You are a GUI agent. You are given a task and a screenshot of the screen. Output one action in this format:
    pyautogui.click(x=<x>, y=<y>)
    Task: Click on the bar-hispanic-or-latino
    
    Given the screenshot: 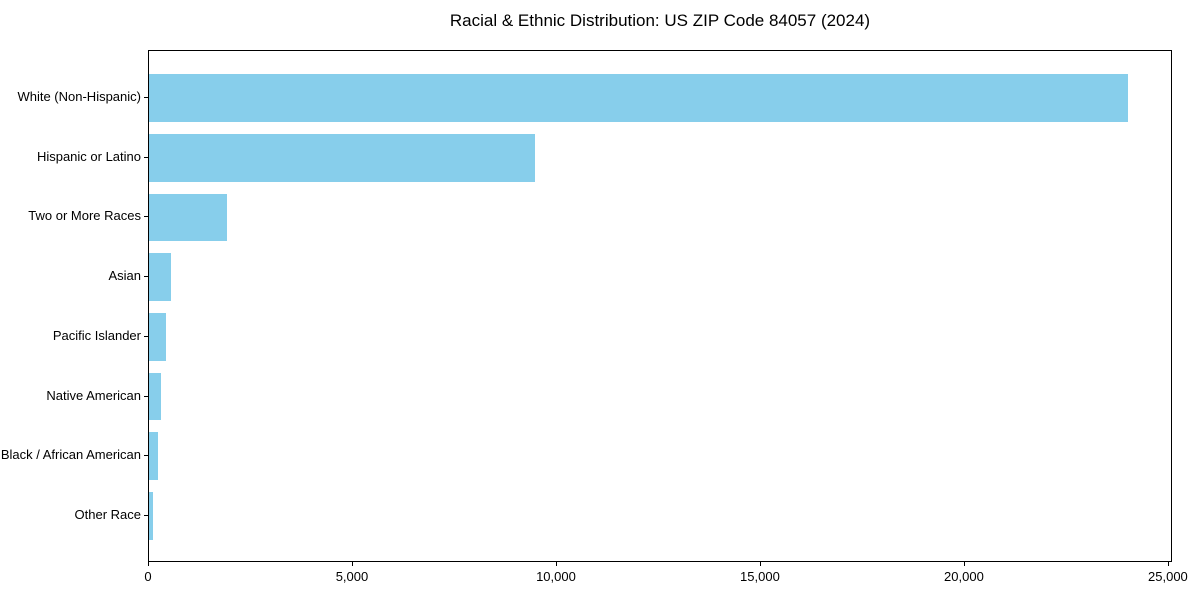 What is the action you would take?
    pyautogui.click(x=342, y=157)
    